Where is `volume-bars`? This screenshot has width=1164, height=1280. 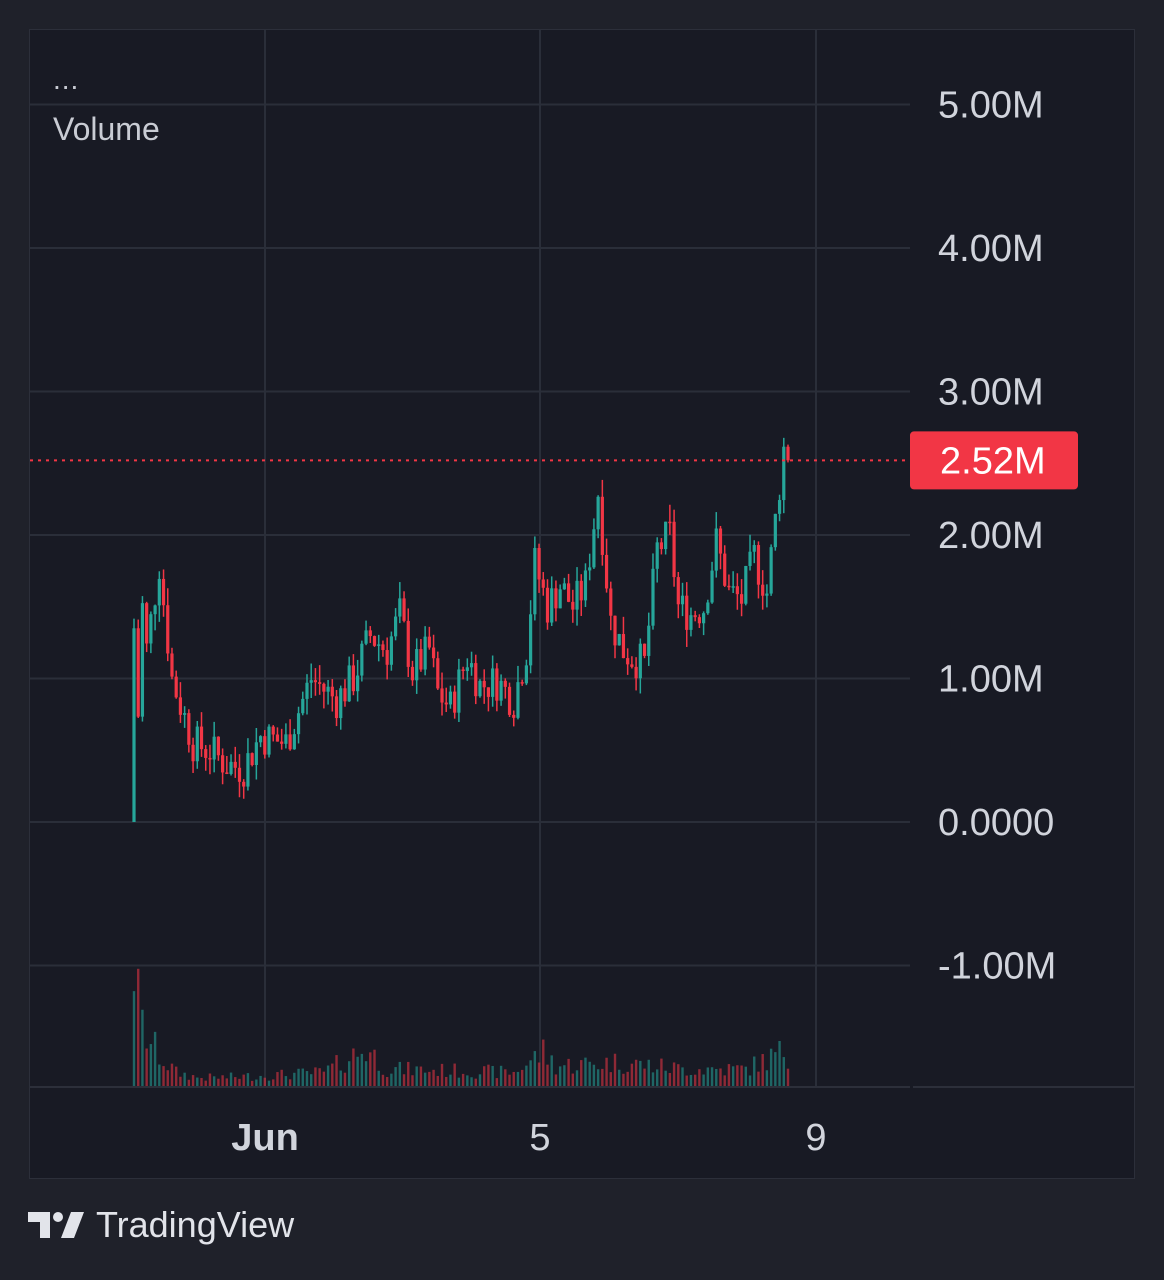
volume-bars is located at coordinates (461, 1027).